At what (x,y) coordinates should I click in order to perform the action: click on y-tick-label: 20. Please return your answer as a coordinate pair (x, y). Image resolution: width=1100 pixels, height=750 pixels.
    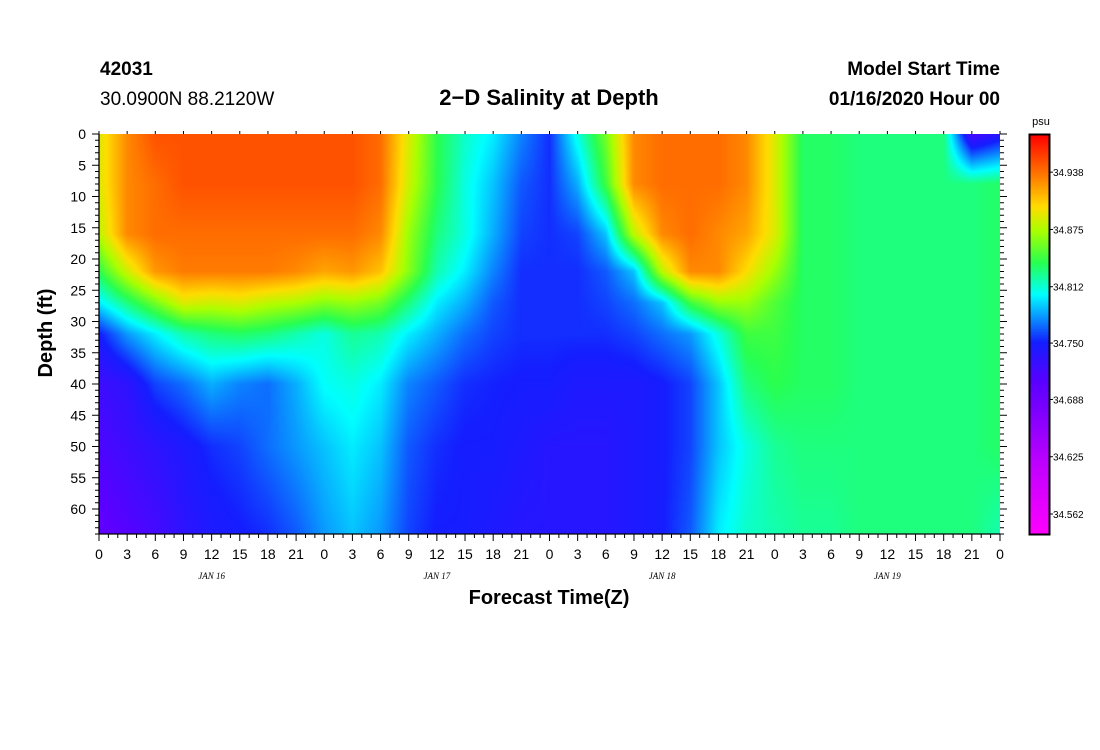
    Looking at the image, I should click on (78, 259).